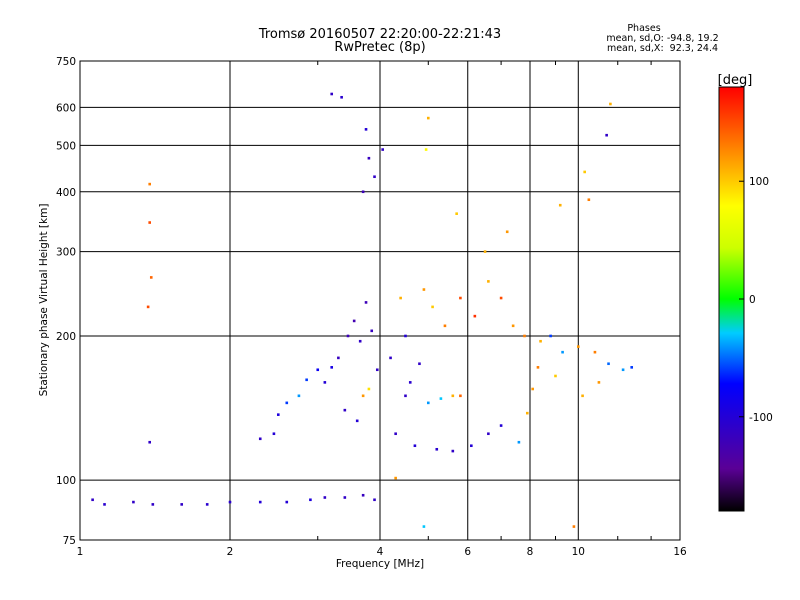 This screenshot has width=800, height=600. I want to click on x-tick-label: 8, so click(530, 552).